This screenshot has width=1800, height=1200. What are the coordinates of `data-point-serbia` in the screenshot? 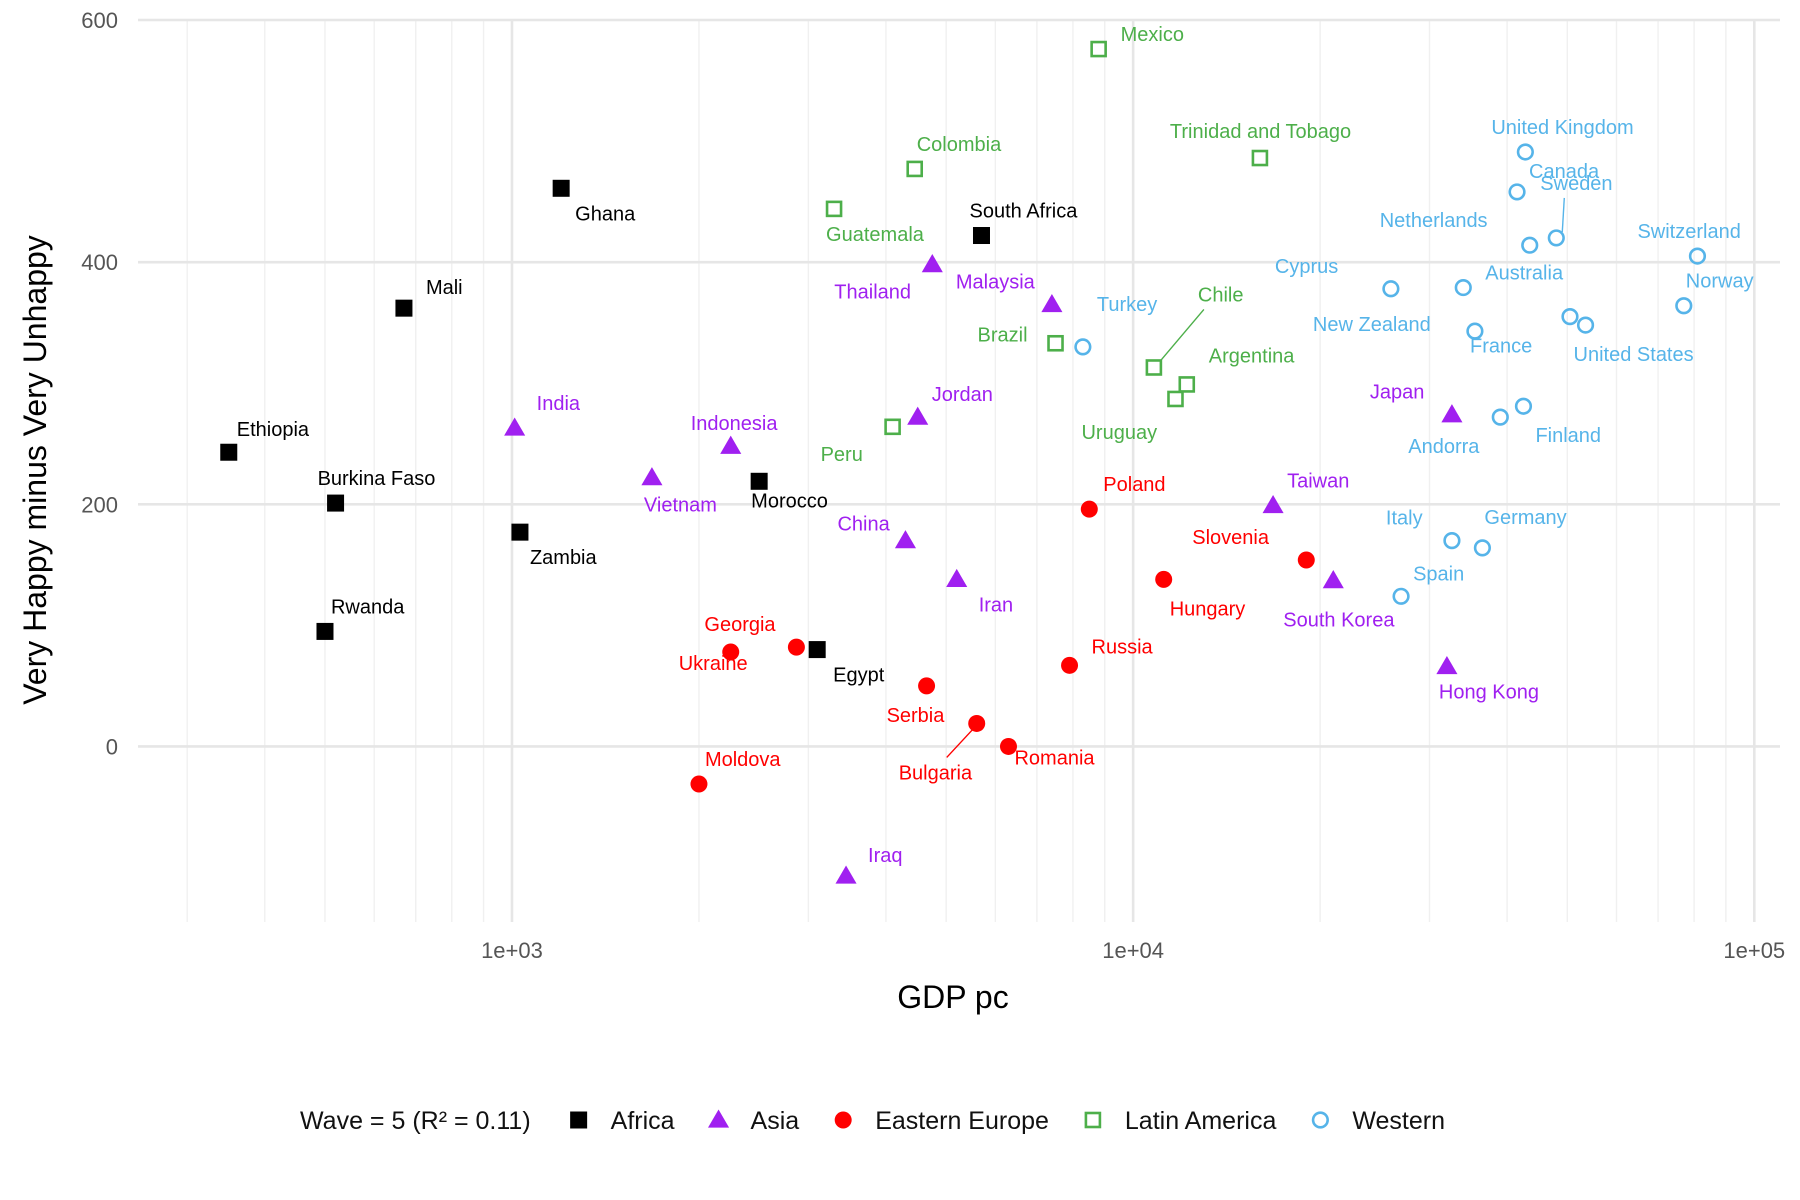 It's located at (926, 685).